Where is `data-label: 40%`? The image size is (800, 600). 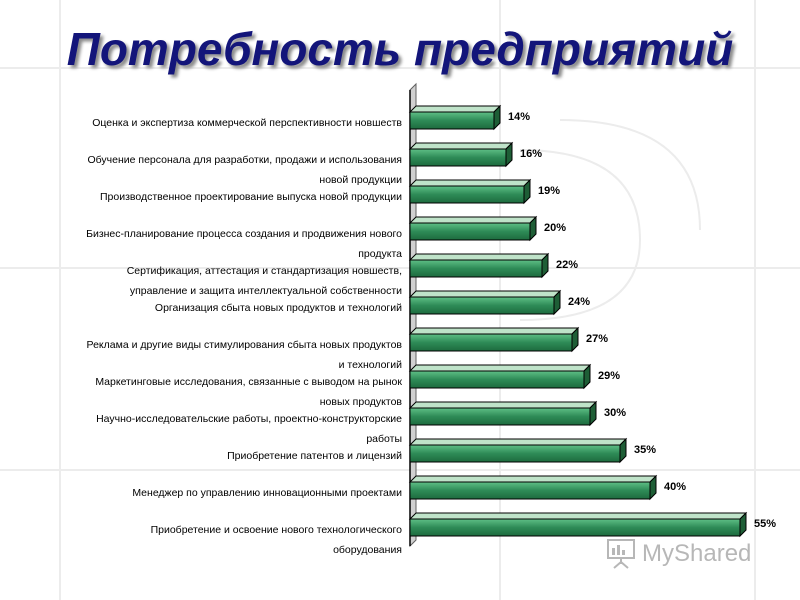
data-label: 40% is located at coordinates (675, 487).